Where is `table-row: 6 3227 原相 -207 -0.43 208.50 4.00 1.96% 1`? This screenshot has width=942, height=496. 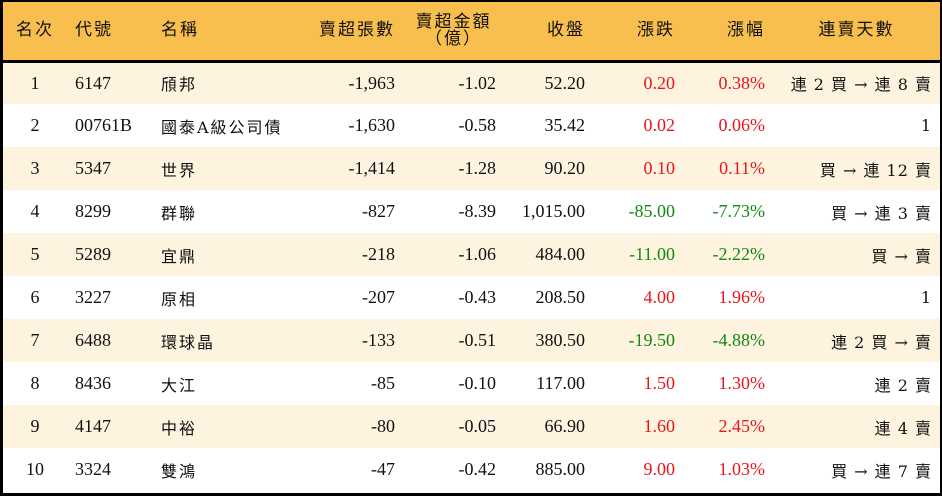
table-row: 6 3227 原相 -207 -0.43 208.50 4.00 1.96% 1 is located at coordinates (471, 297).